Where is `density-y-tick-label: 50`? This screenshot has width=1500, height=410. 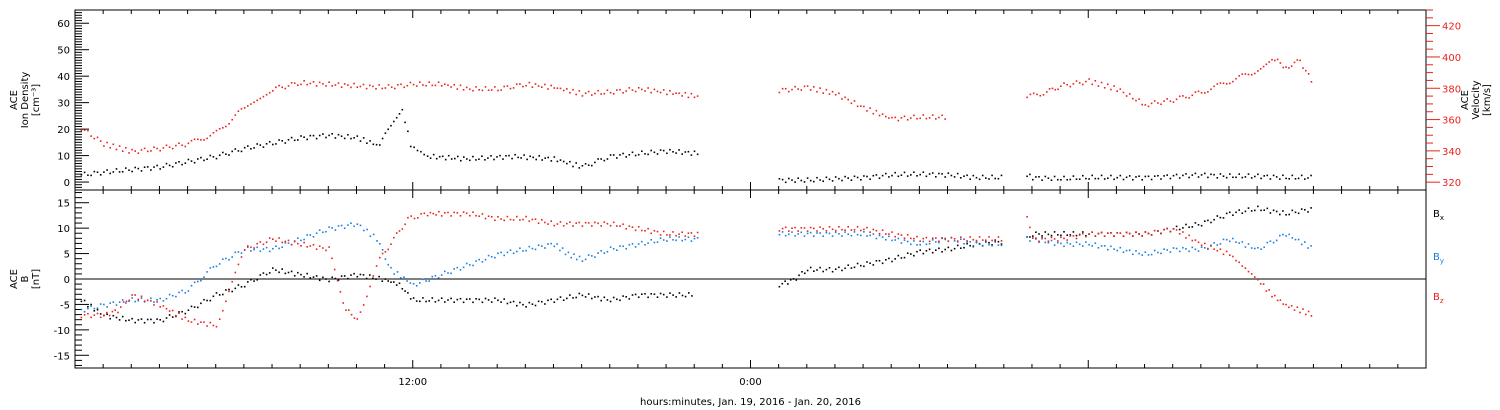
density-y-tick-label: 50 is located at coordinates (63, 51).